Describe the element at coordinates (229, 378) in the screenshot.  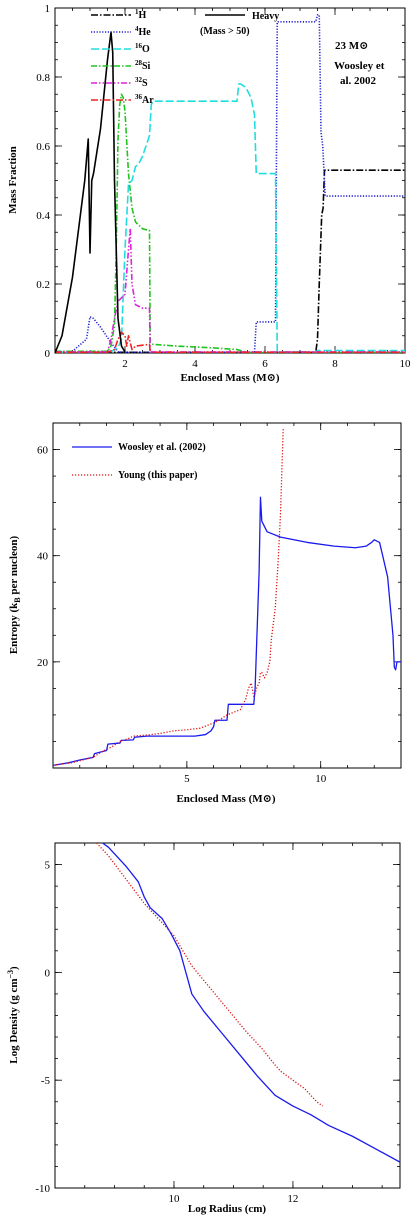
I see `panel-1-xlabel: Enclosed Mass (M⊙)` at that location.